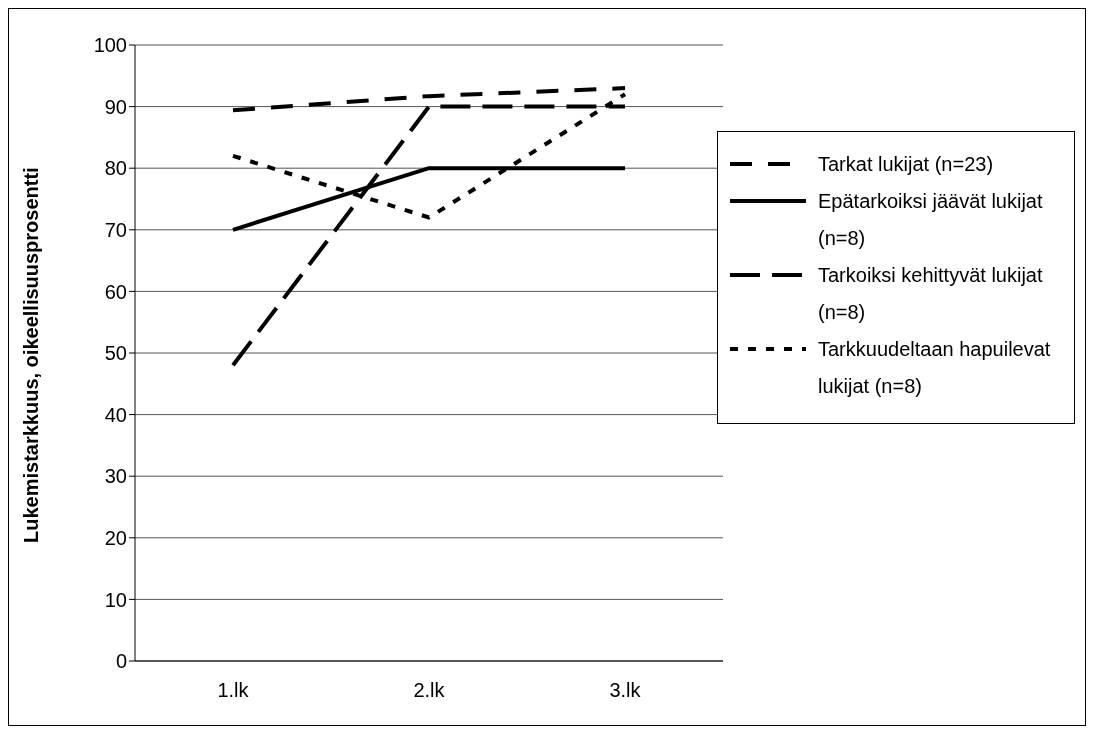 The image size is (1093, 733). I want to click on legend-label: Tarkat lukijat (n=23), so click(906, 164).